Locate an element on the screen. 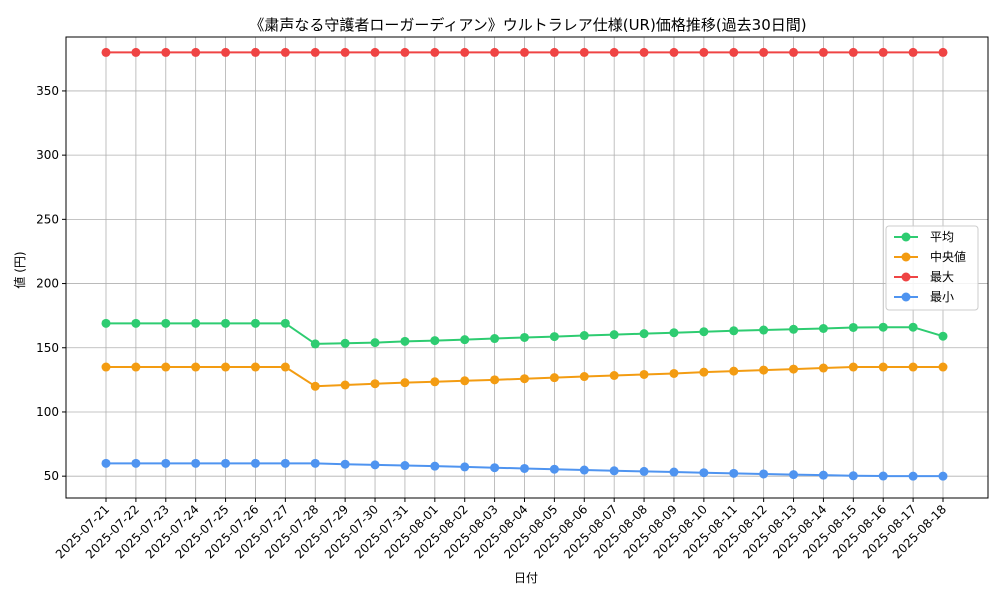 The height and width of the screenshot is (600, 1000). legend-label: 最大 is located at coordinates (942, 277).